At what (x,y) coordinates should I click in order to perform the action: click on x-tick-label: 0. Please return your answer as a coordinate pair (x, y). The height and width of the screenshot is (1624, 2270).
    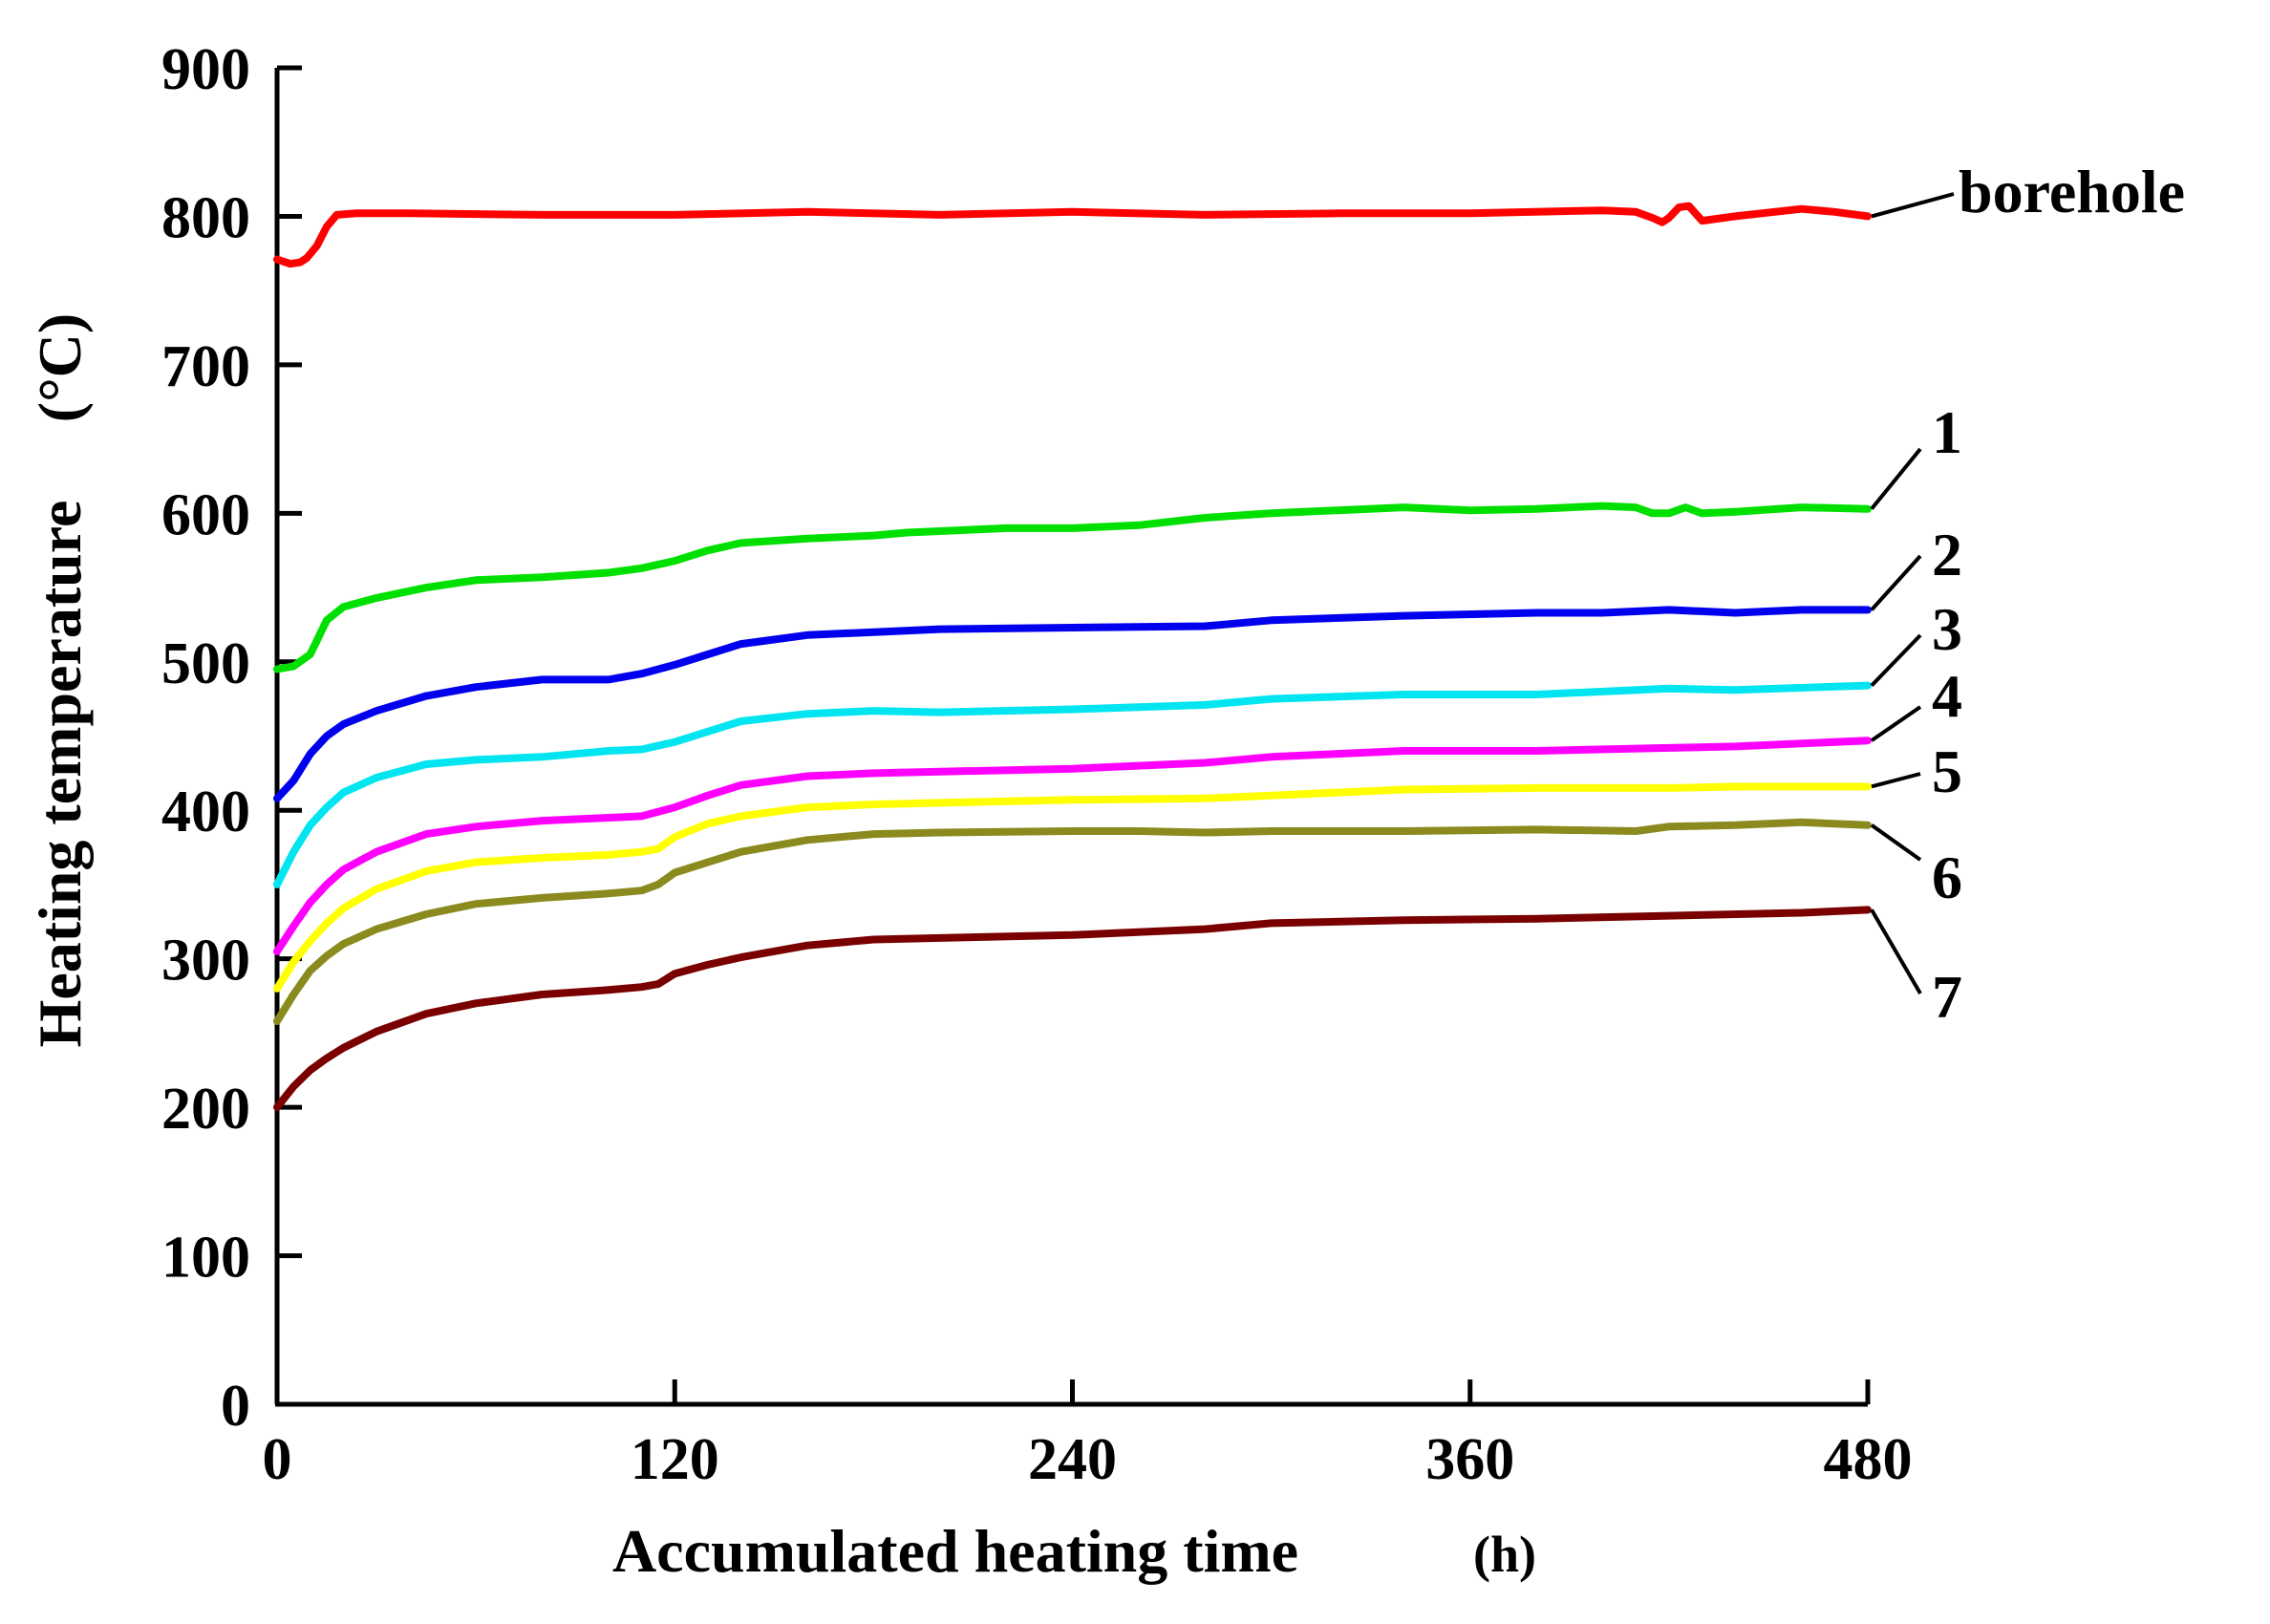
    Looking at the image, I should click on (277, 1460).